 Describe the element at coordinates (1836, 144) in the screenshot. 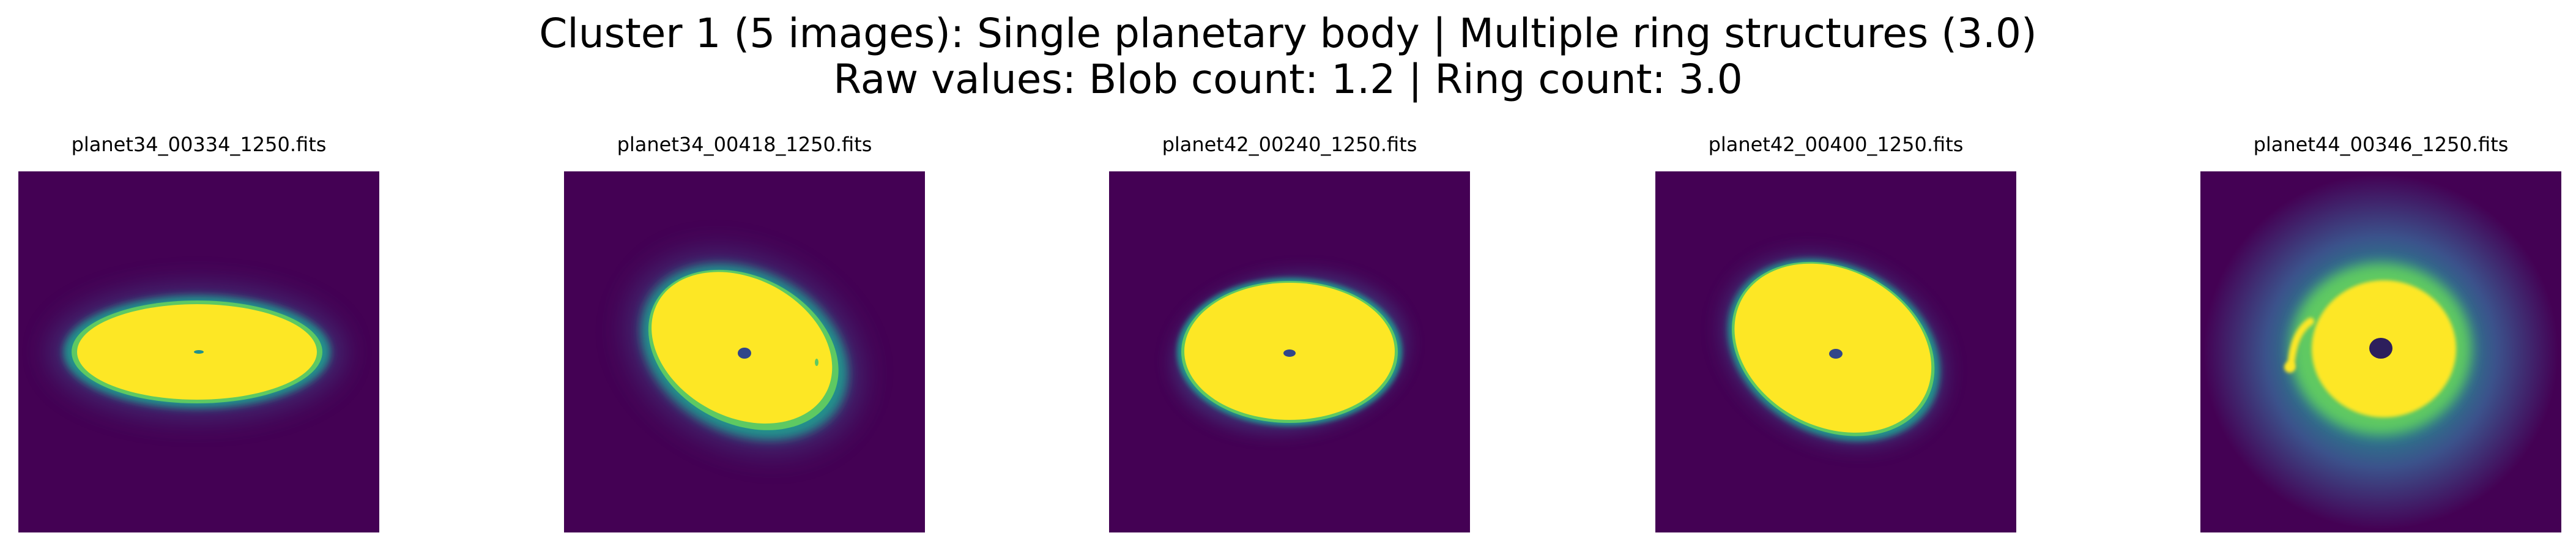

I see `panel-title: planet42_00400_1250.fits` at that location.